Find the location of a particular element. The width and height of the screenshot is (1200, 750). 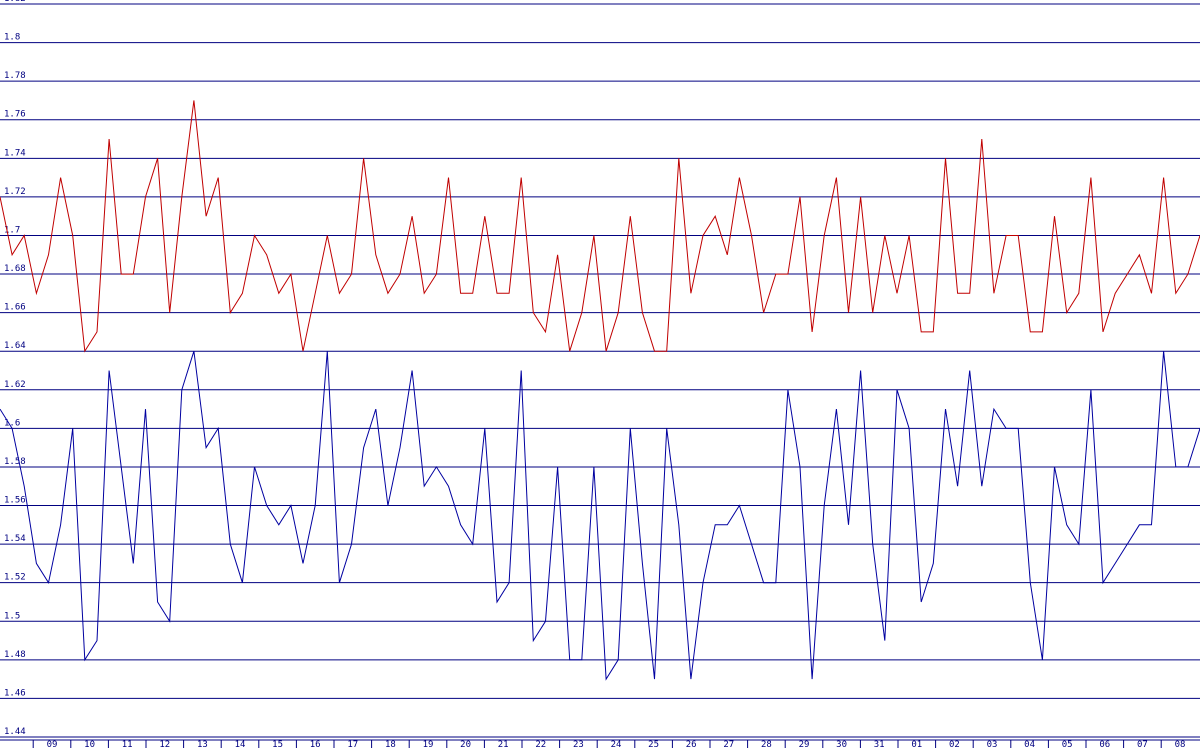

x-tick-label: 23 is located at coordinates (578, 745).